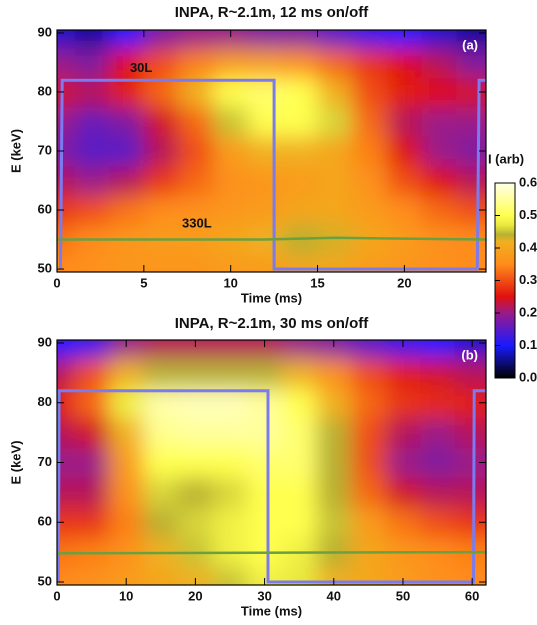  I want to click on y-tick-label: 90, so click(45, 341).